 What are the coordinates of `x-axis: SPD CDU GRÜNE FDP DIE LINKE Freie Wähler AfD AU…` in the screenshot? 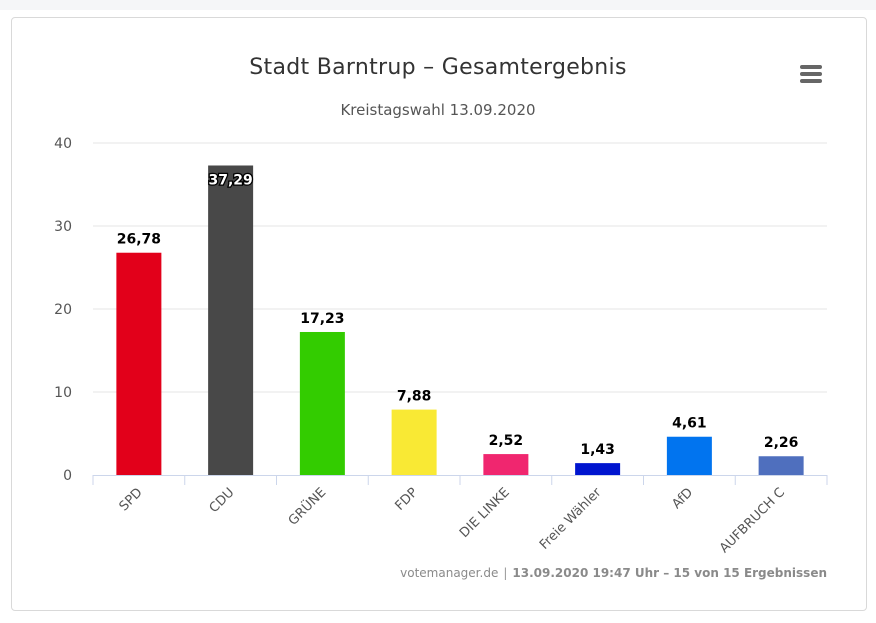 It's located at (460, 515).